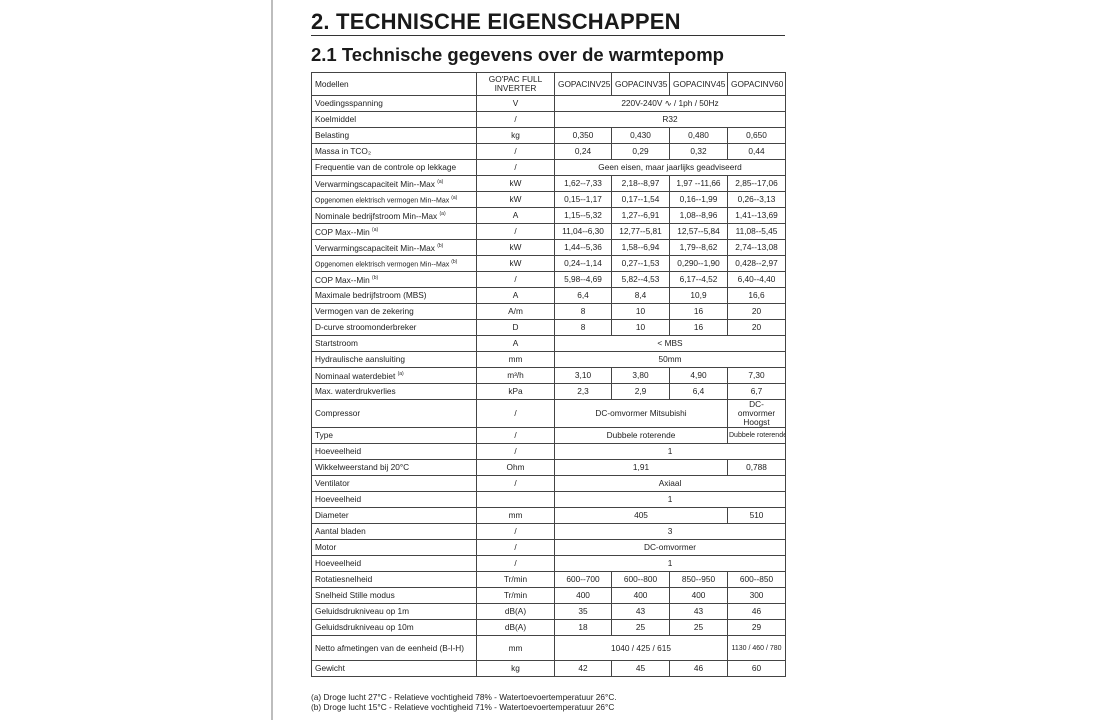 This screenshot has width=1100, height=720. Describe the element at coordinates (548, 35) in the screenshot. I see `heading-underline` at that location.